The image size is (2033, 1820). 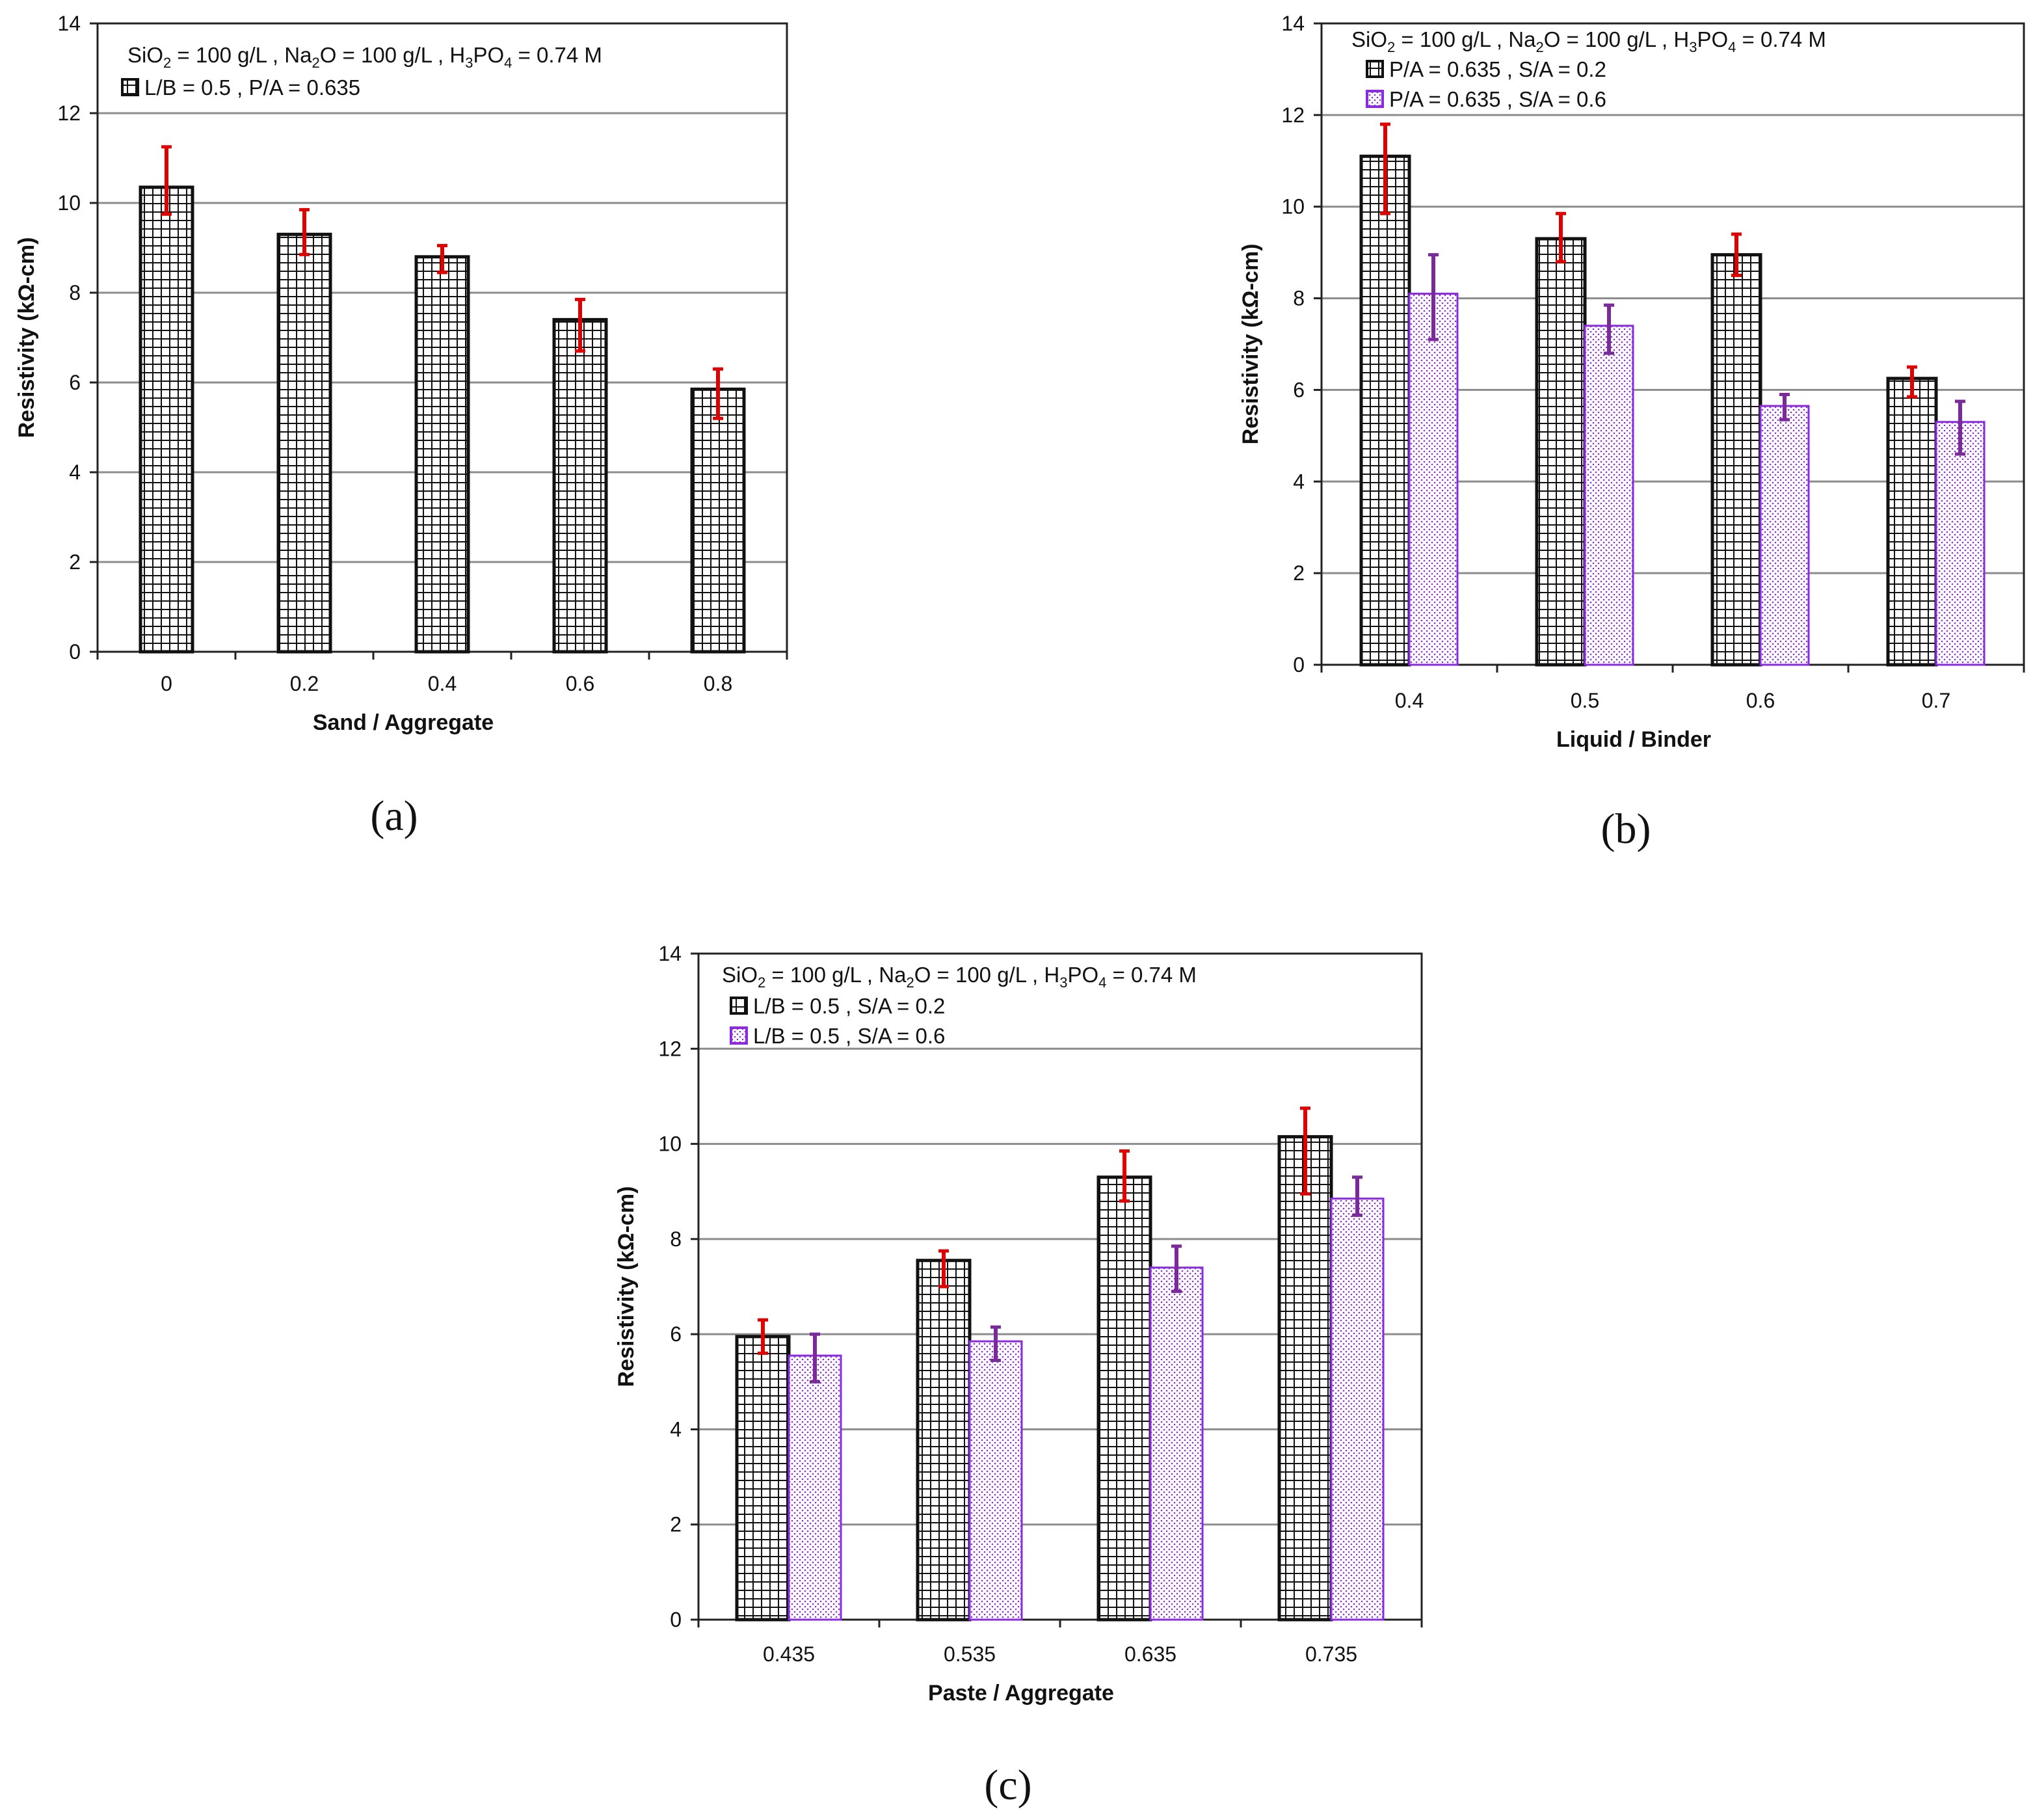 I want to click on legend-label: L/B = 0.5 , S/A = 0.6, so click(x=849, y=1036).